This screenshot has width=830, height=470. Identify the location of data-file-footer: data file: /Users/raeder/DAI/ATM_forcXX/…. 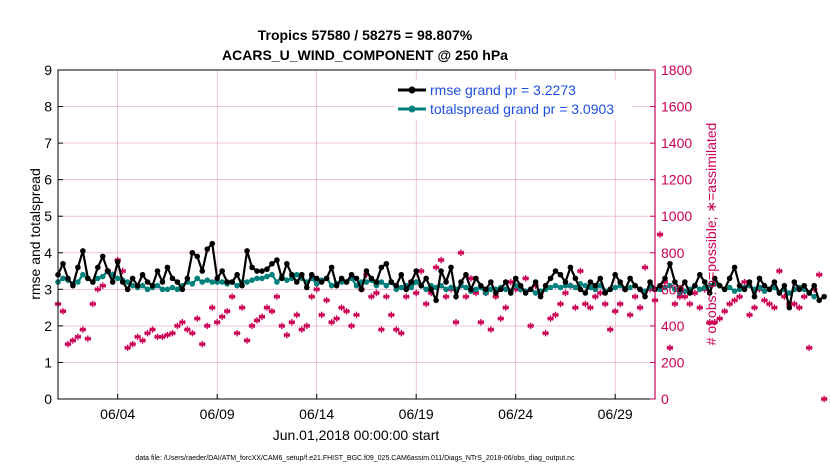
(355, 458).